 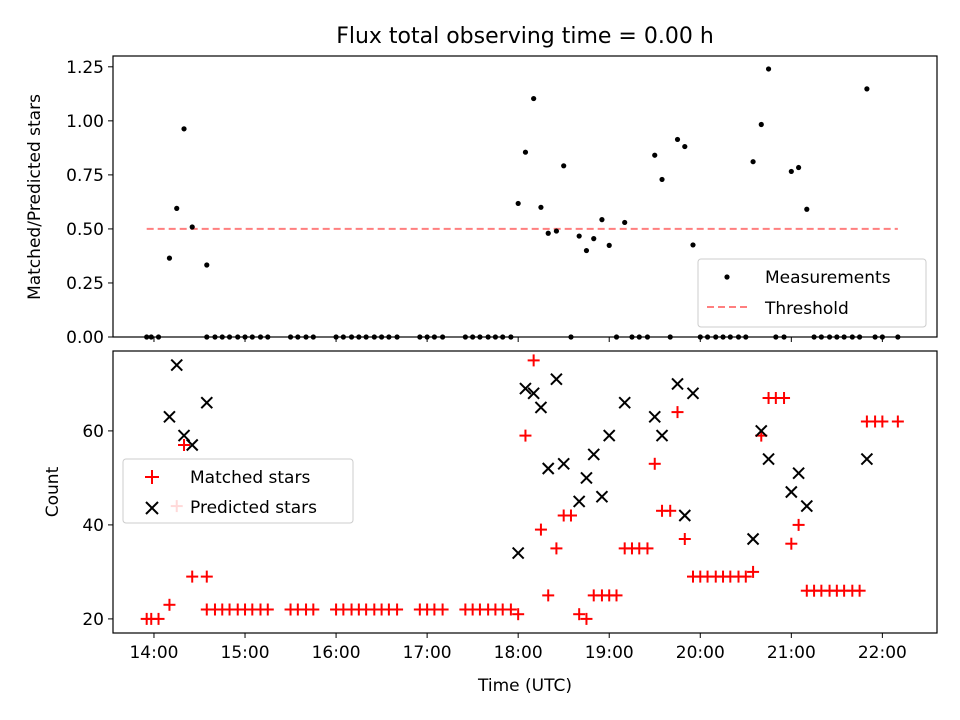 What do you see at coordinates (35, 197) in the screenshot?
I see `top-y-axis-label: Matched/Predicted stars` at bounding box center [35, 197].